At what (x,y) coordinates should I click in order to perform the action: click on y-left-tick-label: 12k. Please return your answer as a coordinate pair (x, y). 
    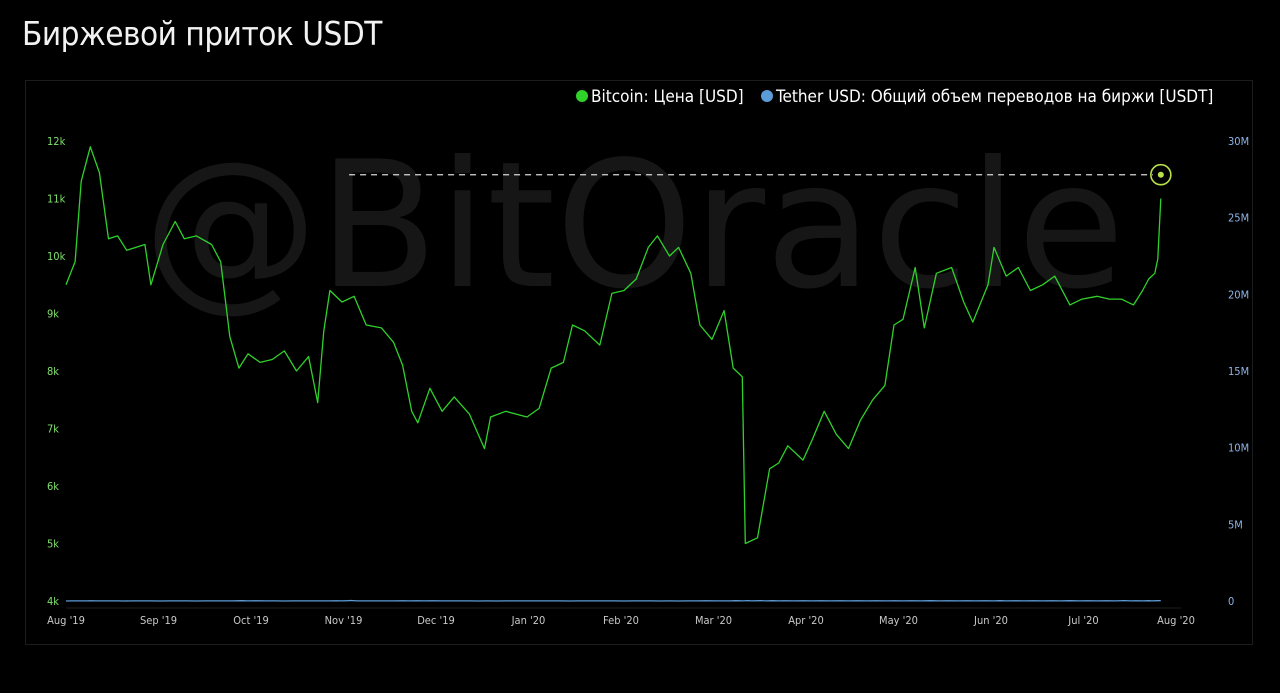
    Looking at the image, I should click on (56, 141).